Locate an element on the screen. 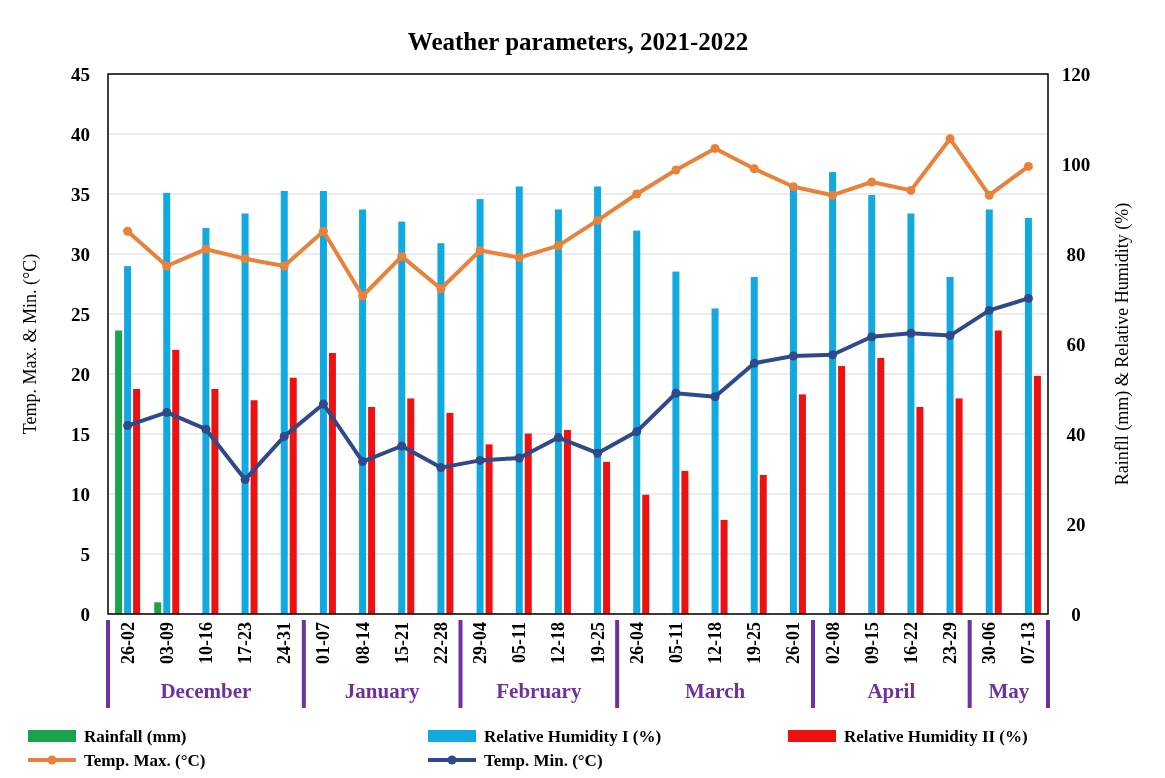 This screenshot has width=1165, height=778. y-tick-label: 10 is located at coordinates (80, 494).